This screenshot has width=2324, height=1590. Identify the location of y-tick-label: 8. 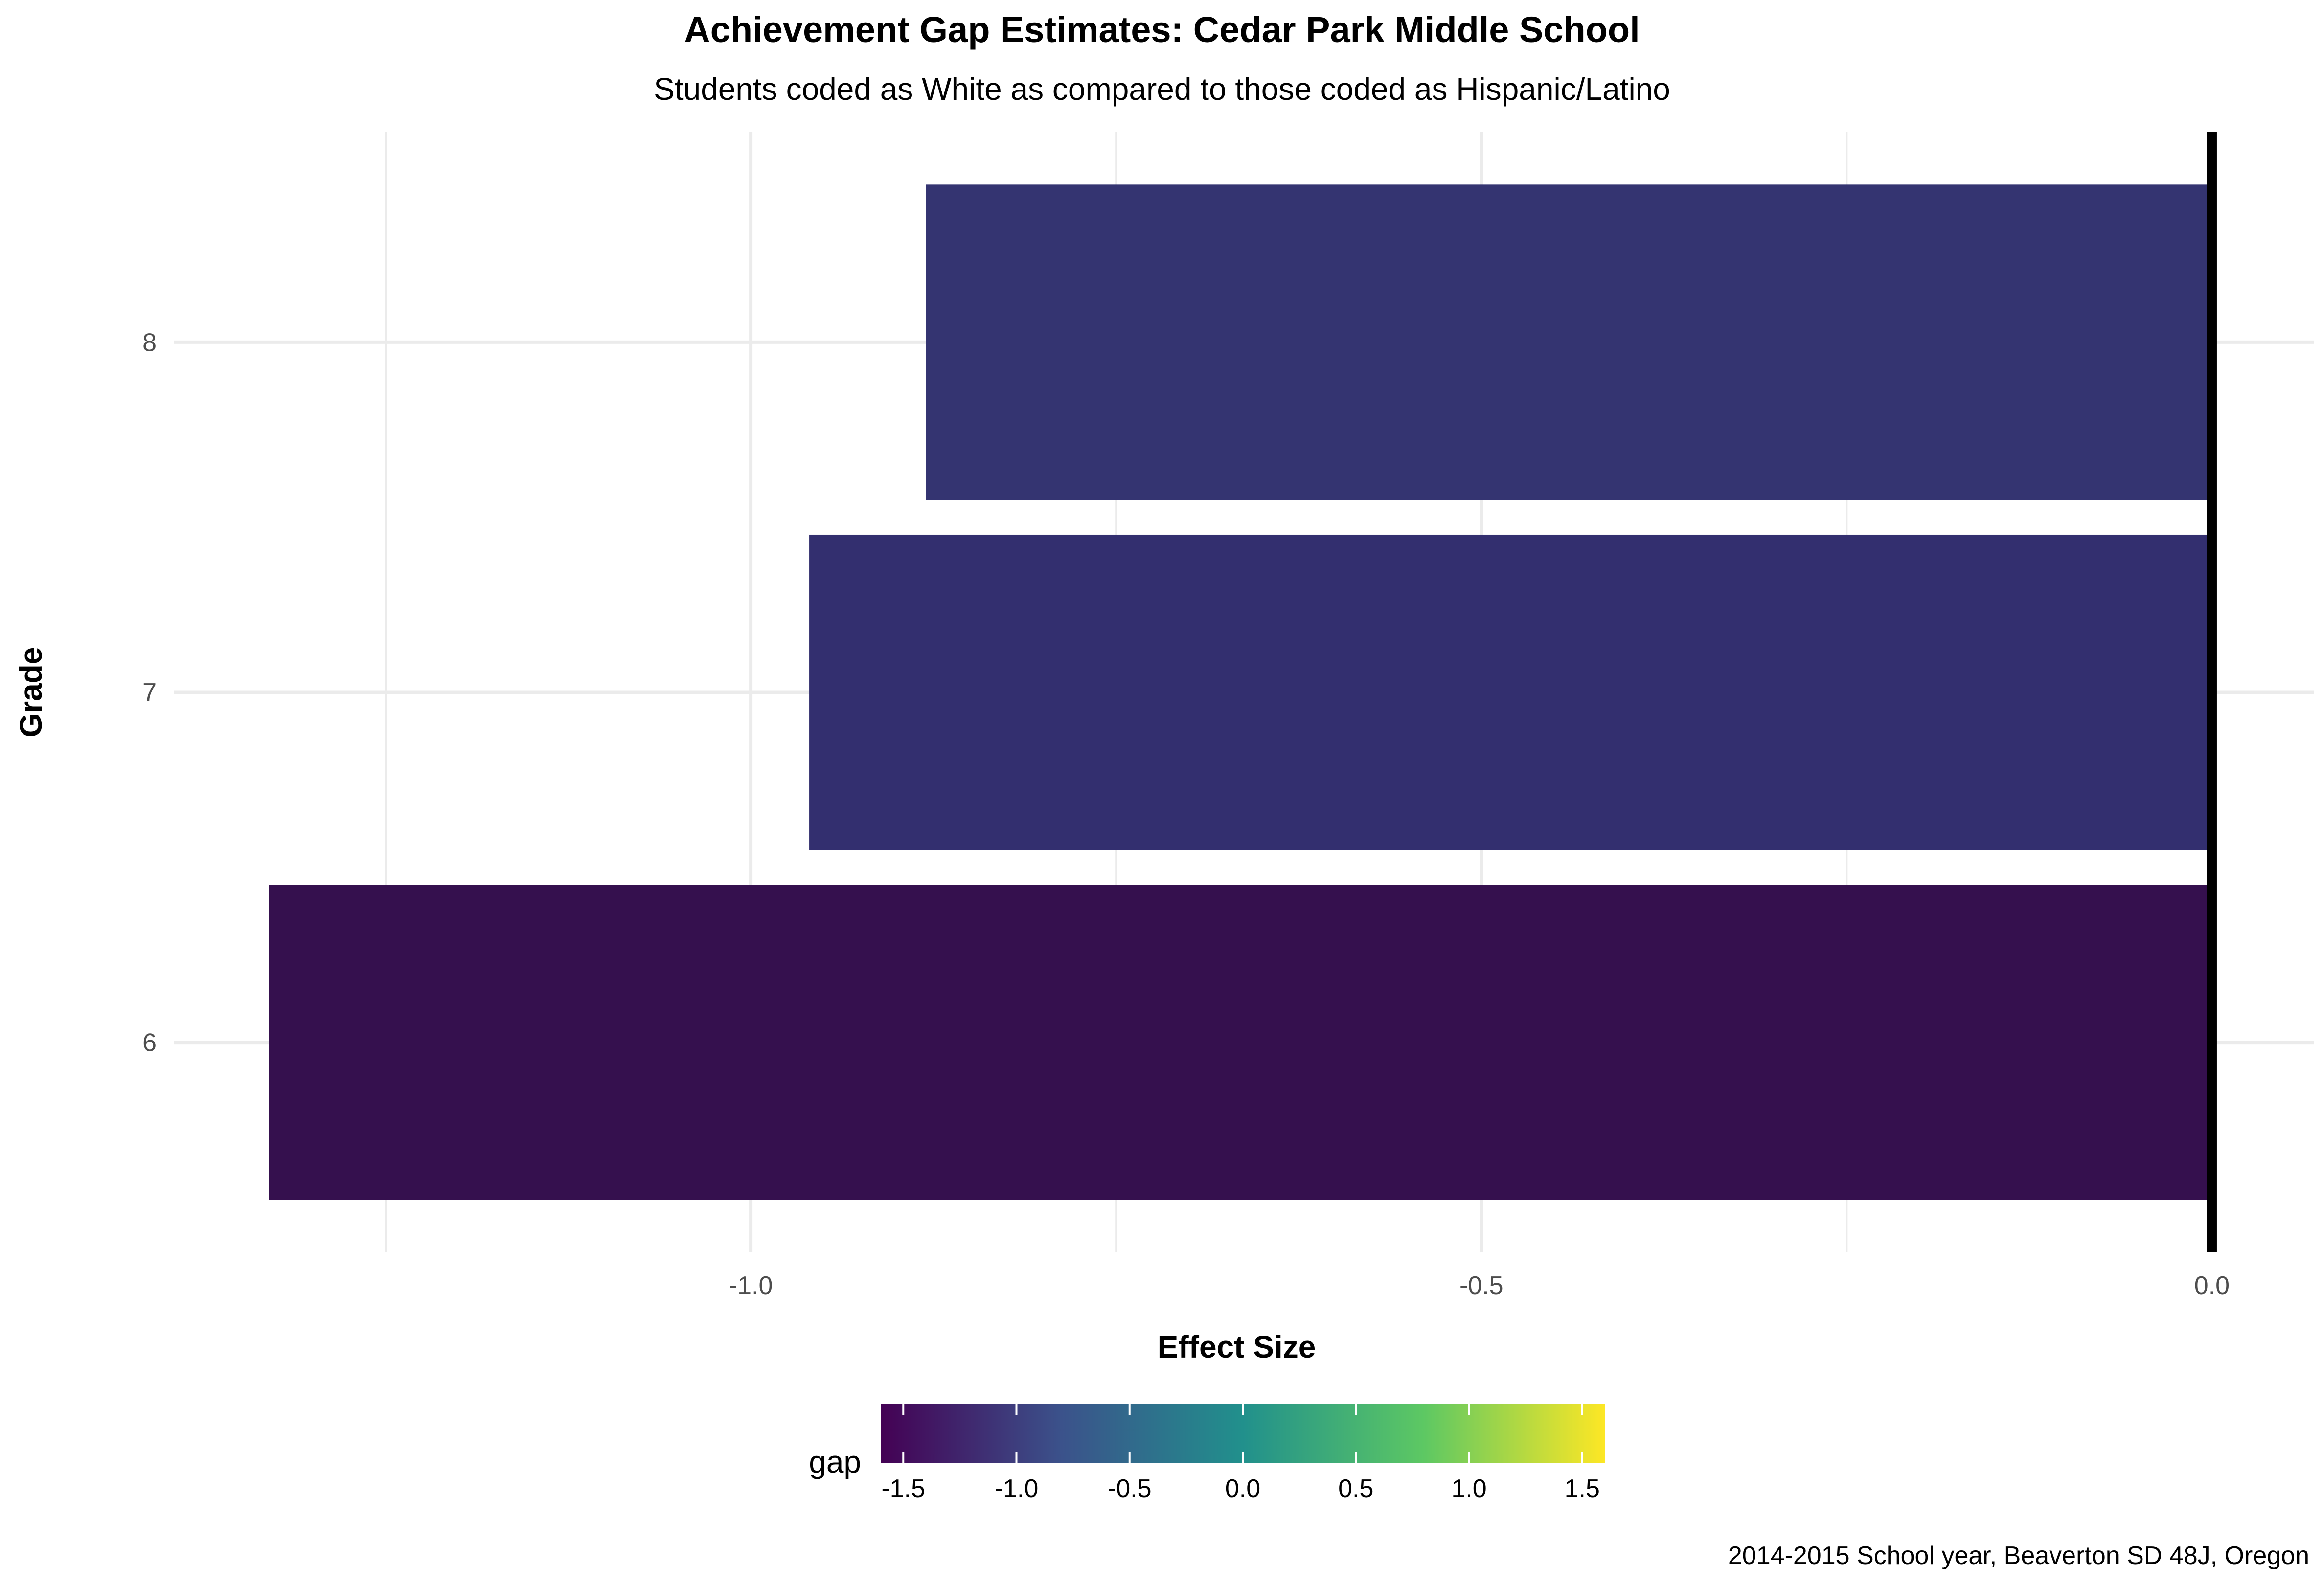
(150, 343).